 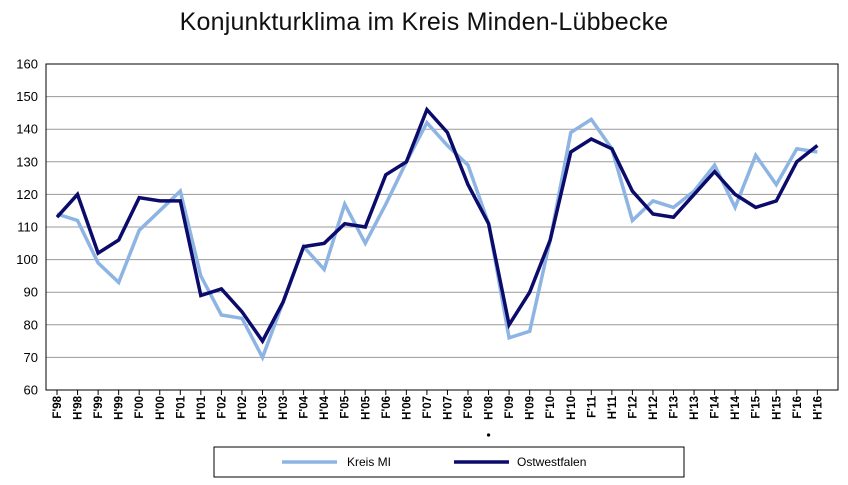 I want to click on x-tick-label: H'05, so click(x=366, y=407).